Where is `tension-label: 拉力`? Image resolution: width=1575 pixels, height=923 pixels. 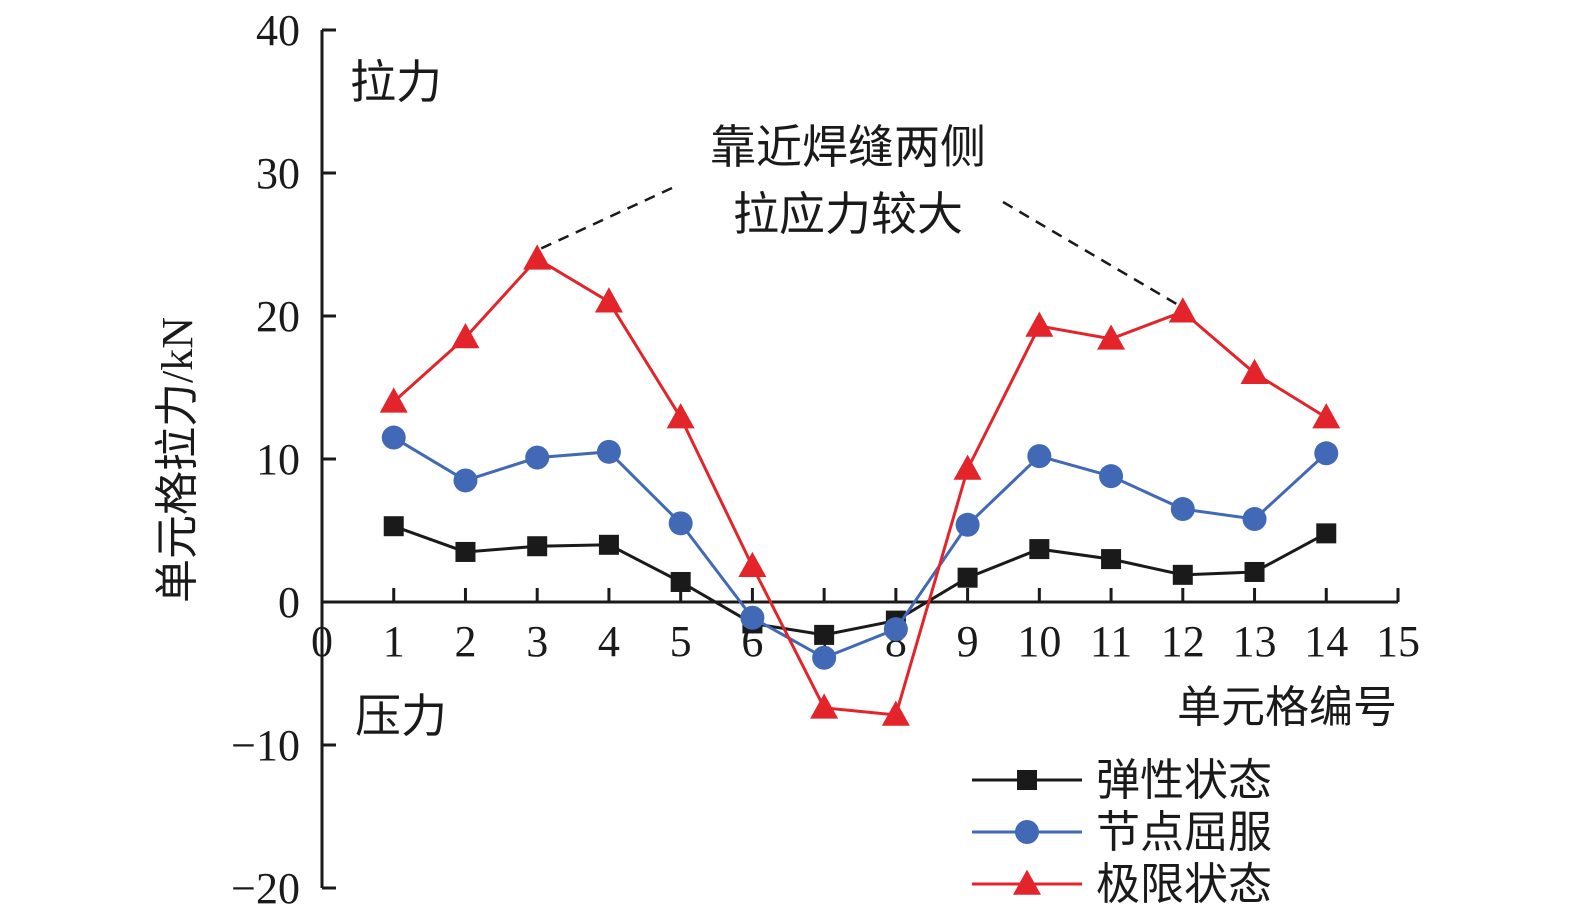 tension-label: 拉力 is located at coordinates (396, 82).